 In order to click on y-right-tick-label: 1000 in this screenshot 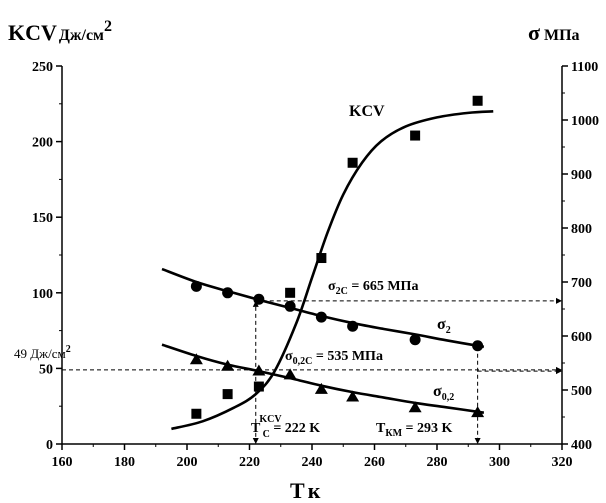, I will do `click(585, 121)`.